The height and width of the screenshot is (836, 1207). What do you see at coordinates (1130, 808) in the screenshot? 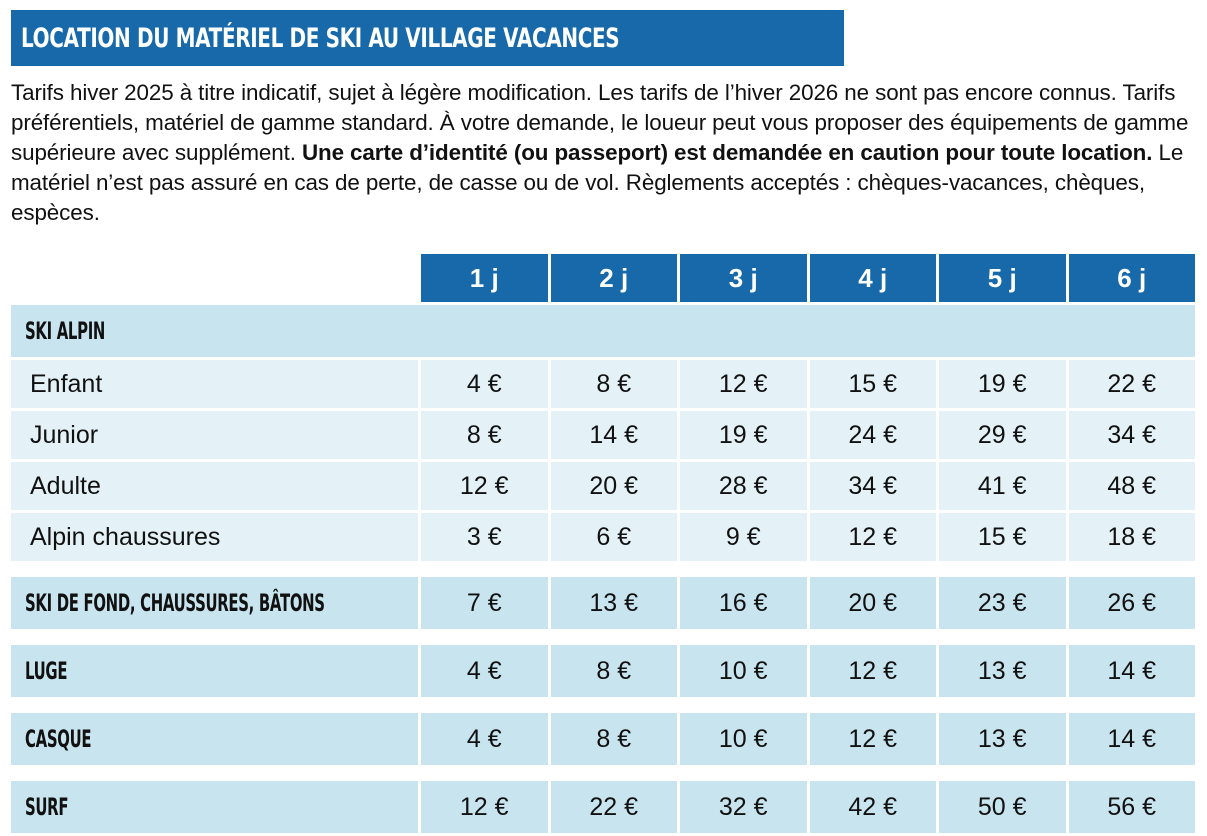
I see `price-cell: 56 €` at bounding box center [1130, 808].